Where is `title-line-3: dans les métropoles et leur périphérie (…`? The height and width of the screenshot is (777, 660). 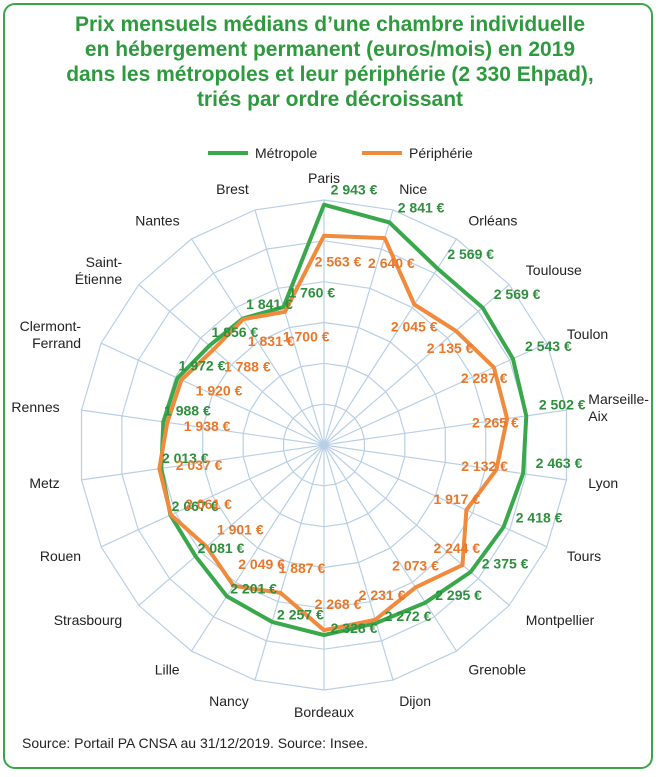 title-line-3: dans les métropoles et leur périphérie (… is located at coordinates (330, 74).